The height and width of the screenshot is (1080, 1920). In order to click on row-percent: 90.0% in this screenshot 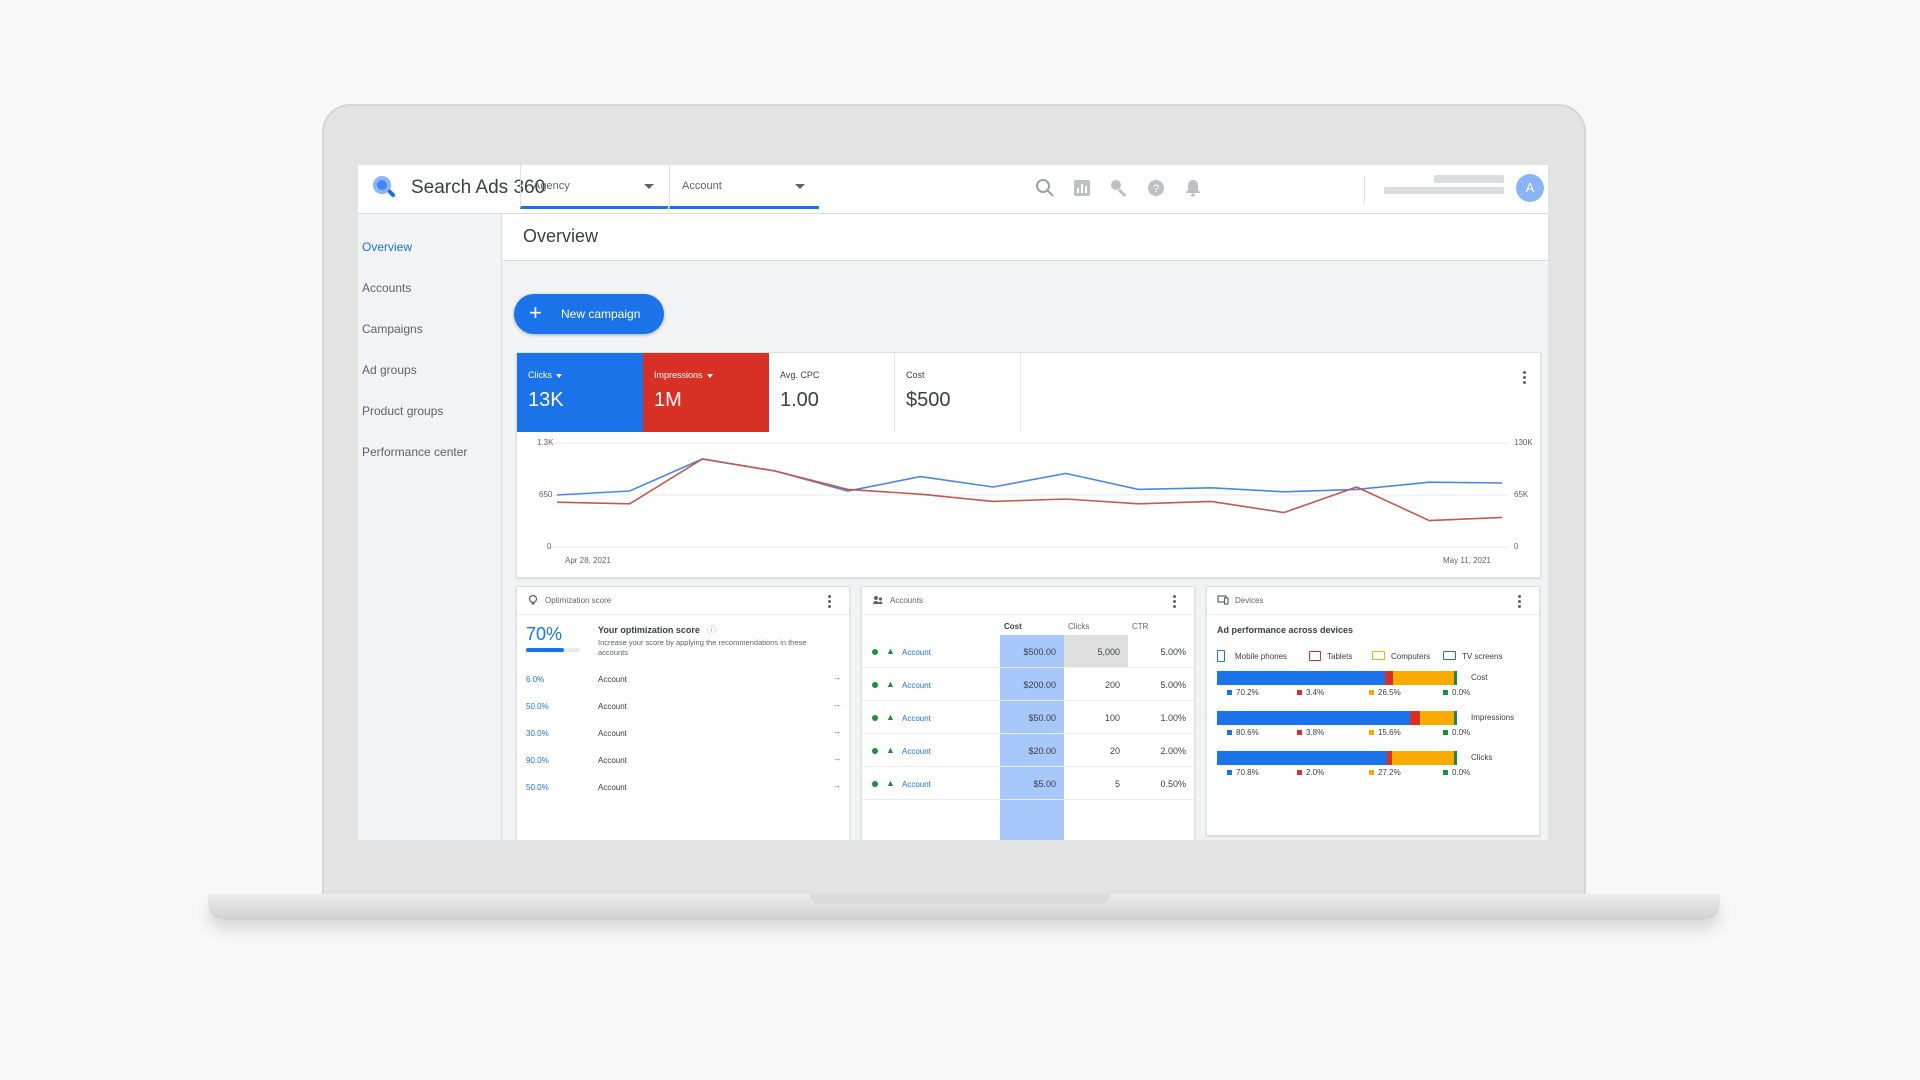, I will do `click(537, 760)`.